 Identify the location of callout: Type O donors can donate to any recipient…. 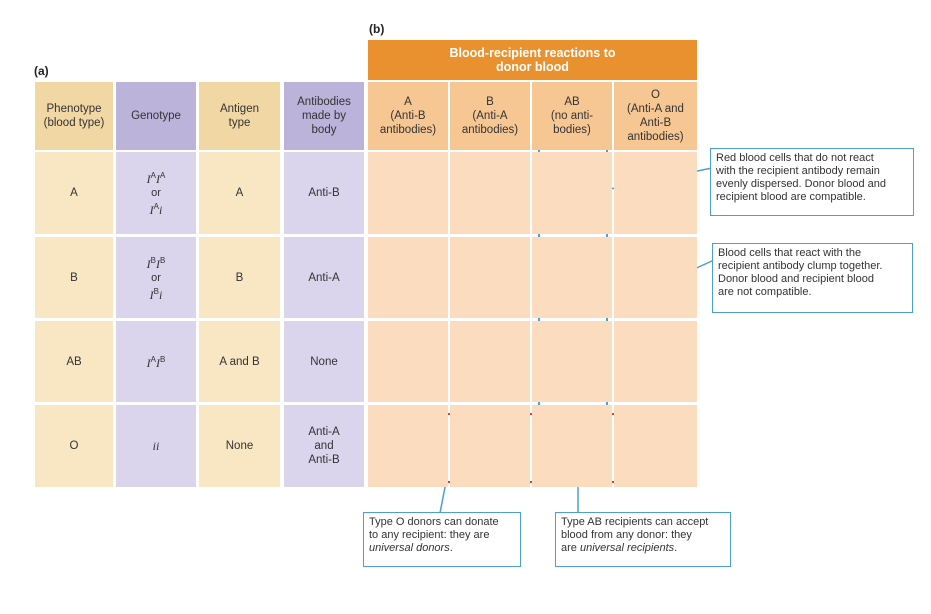
(442, 539).